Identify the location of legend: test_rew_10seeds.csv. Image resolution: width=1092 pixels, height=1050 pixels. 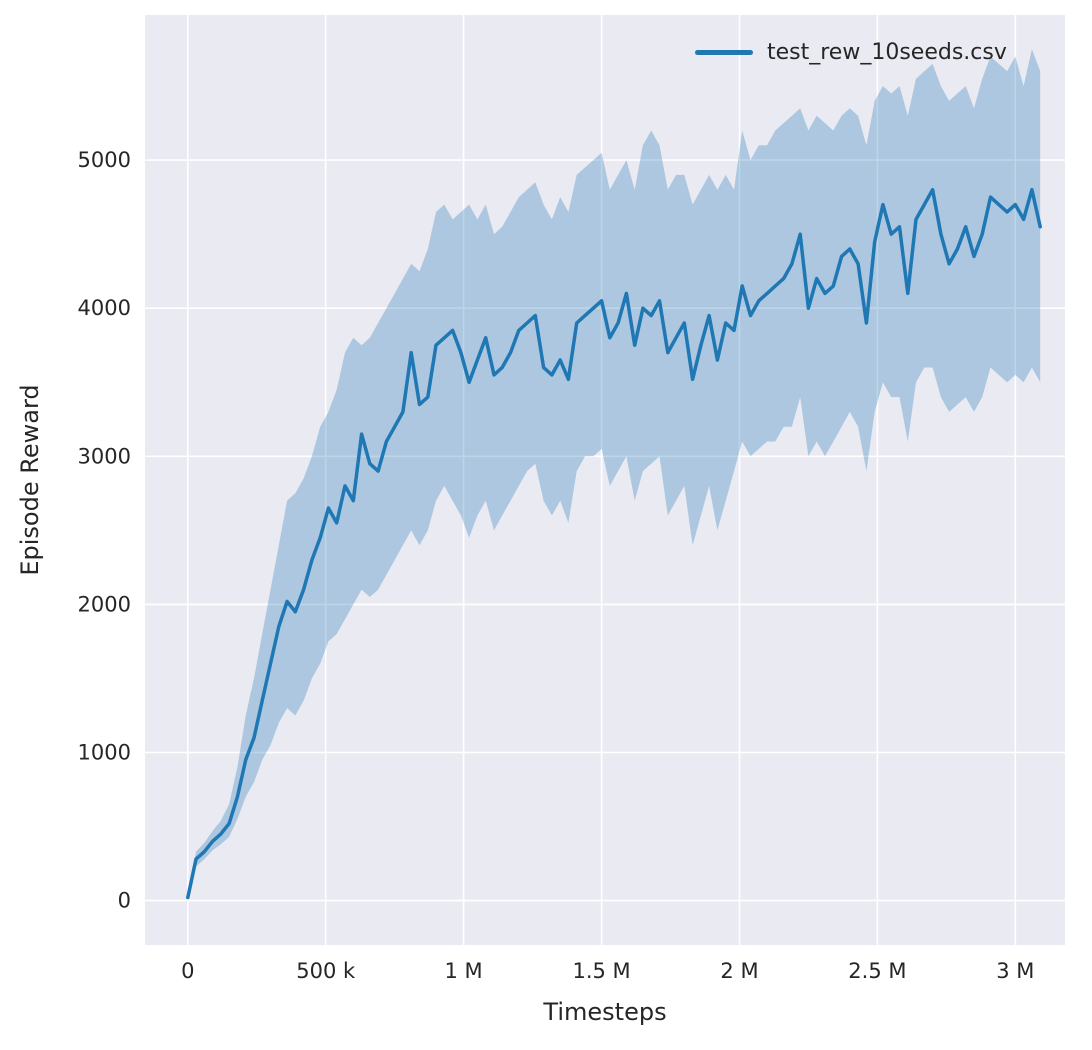
(851, 52).